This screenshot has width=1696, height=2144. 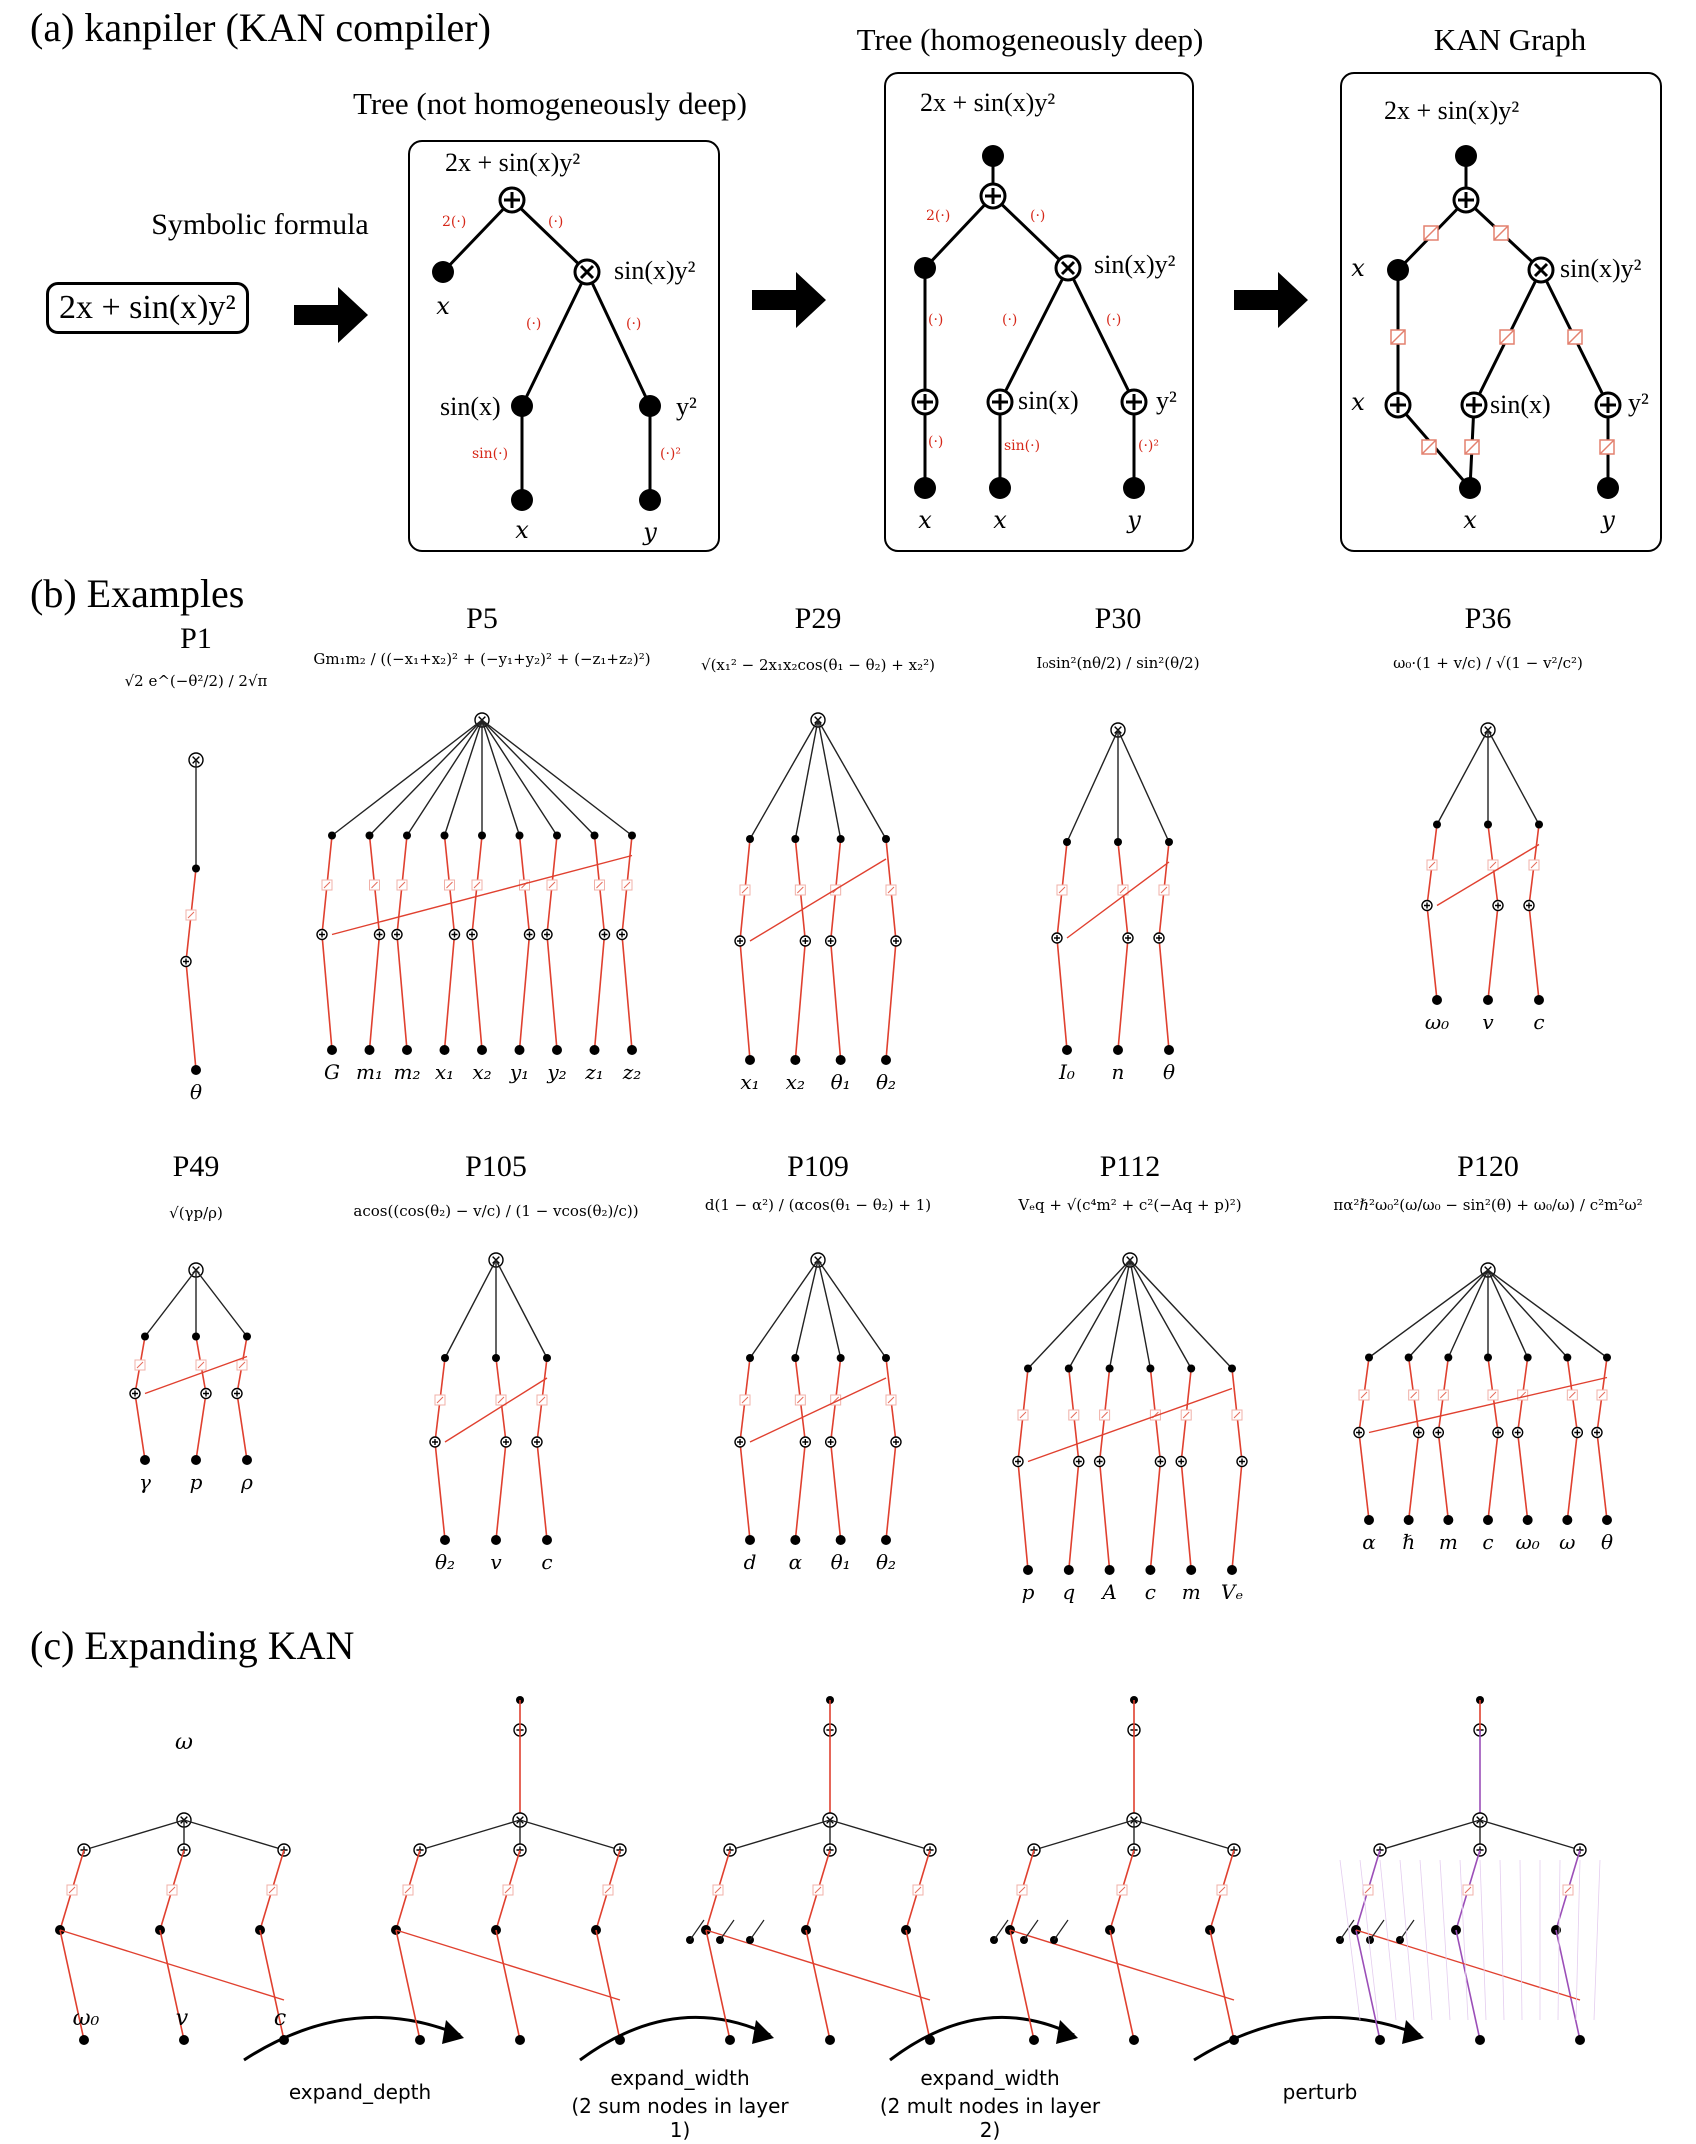 What do you see at coordinates (444, 1072) in the screenshot?
I see `example-var-P5-3: x₁` at bounding box center [444, 1072].